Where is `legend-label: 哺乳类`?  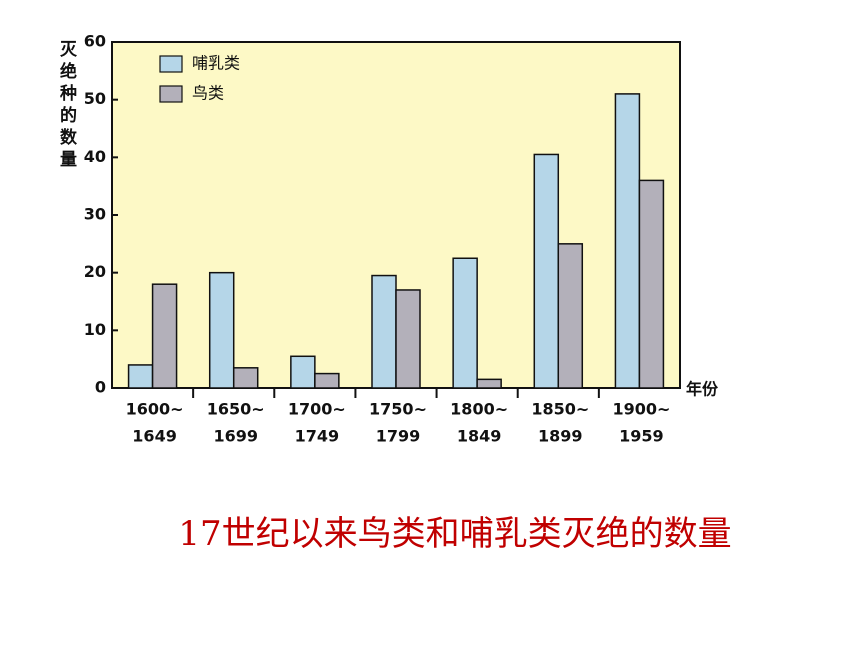
legend-label: 哺乳类 is located at coordinates (216, 63).